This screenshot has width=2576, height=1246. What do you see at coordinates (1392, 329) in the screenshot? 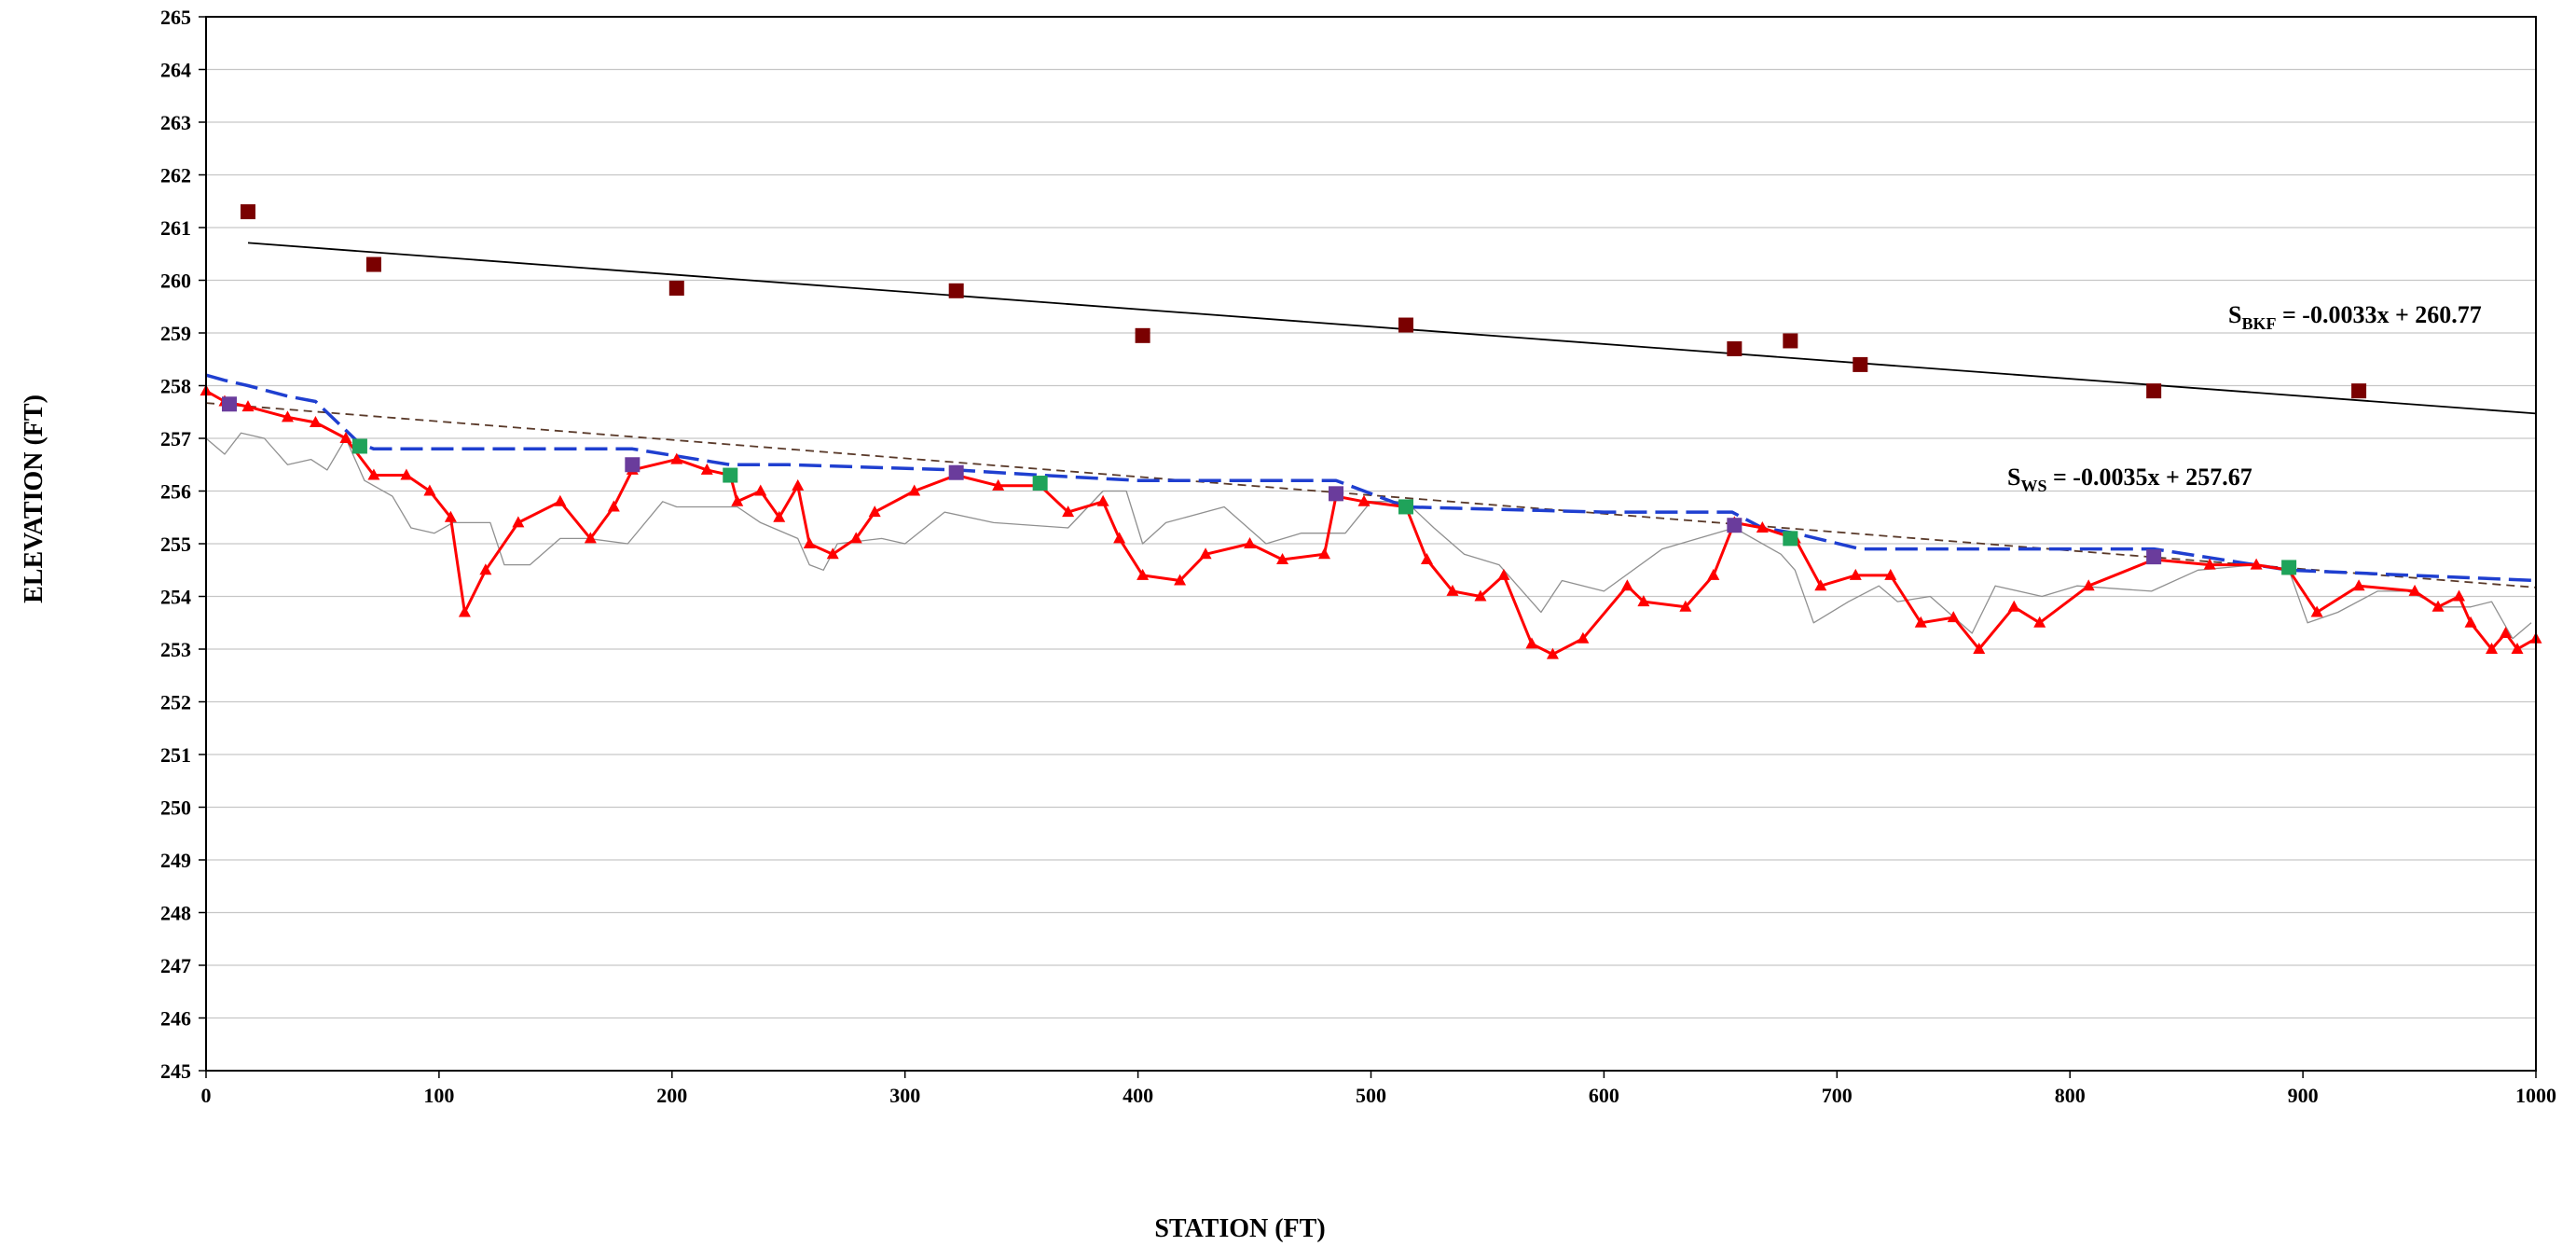
I see `bkf-trend-line` at bounding box center [1392, 329].